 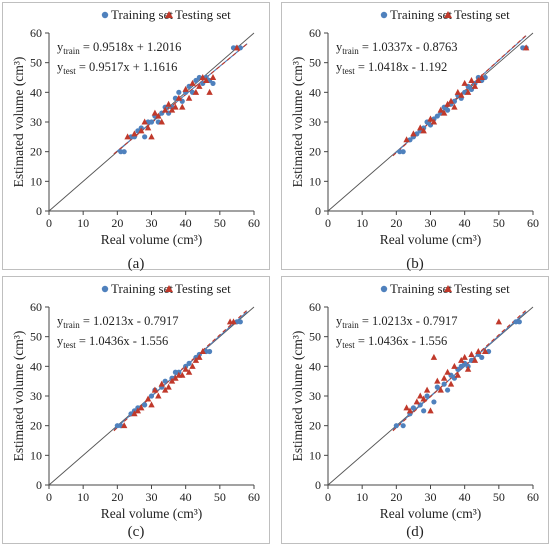 What do you see at coordinates (396, 48) in the screenshot?
I see `equation-train: ytrain = 1.0337x - 0.8763` at bounding box center [396, 48].